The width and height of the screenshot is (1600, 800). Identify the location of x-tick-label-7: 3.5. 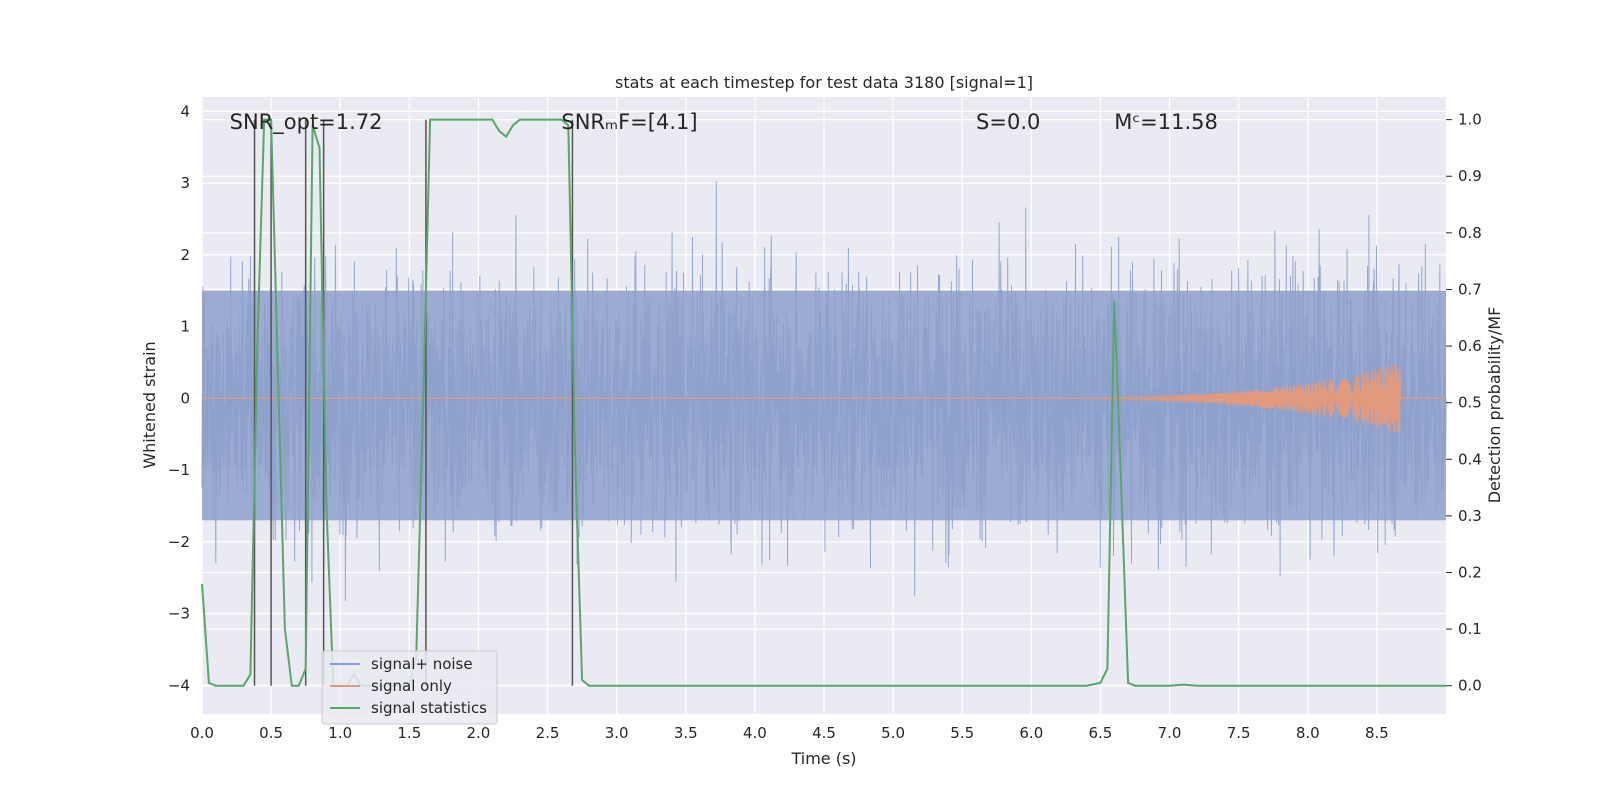
(686, 733).